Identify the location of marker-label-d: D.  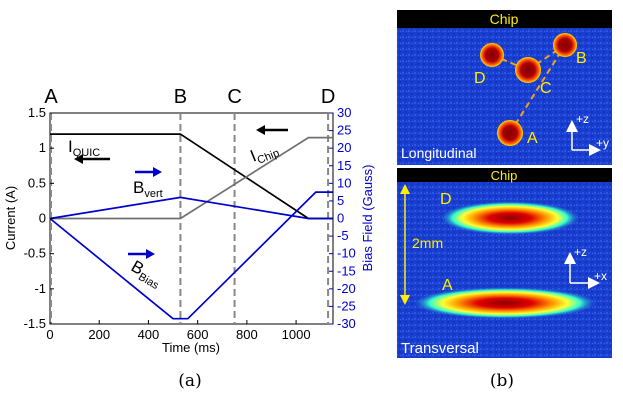
(328, 97).